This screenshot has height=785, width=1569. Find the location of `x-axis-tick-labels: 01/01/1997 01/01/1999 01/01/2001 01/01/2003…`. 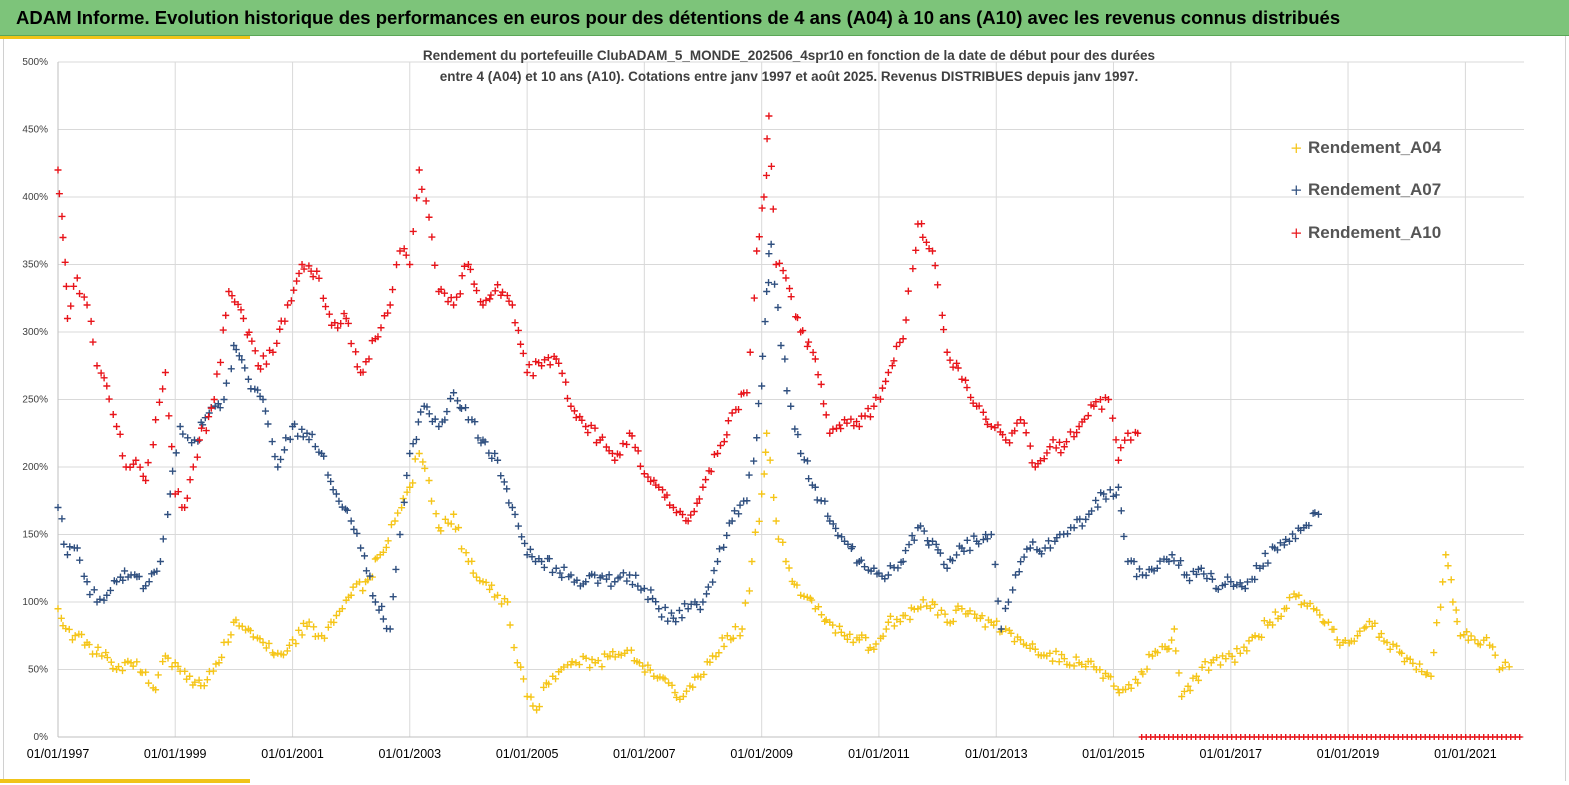

x-axis-tick-labels: 01/01/1997 01/01/1999 01/01/2001 01/01/2003… is located at coordinates (762, 754).